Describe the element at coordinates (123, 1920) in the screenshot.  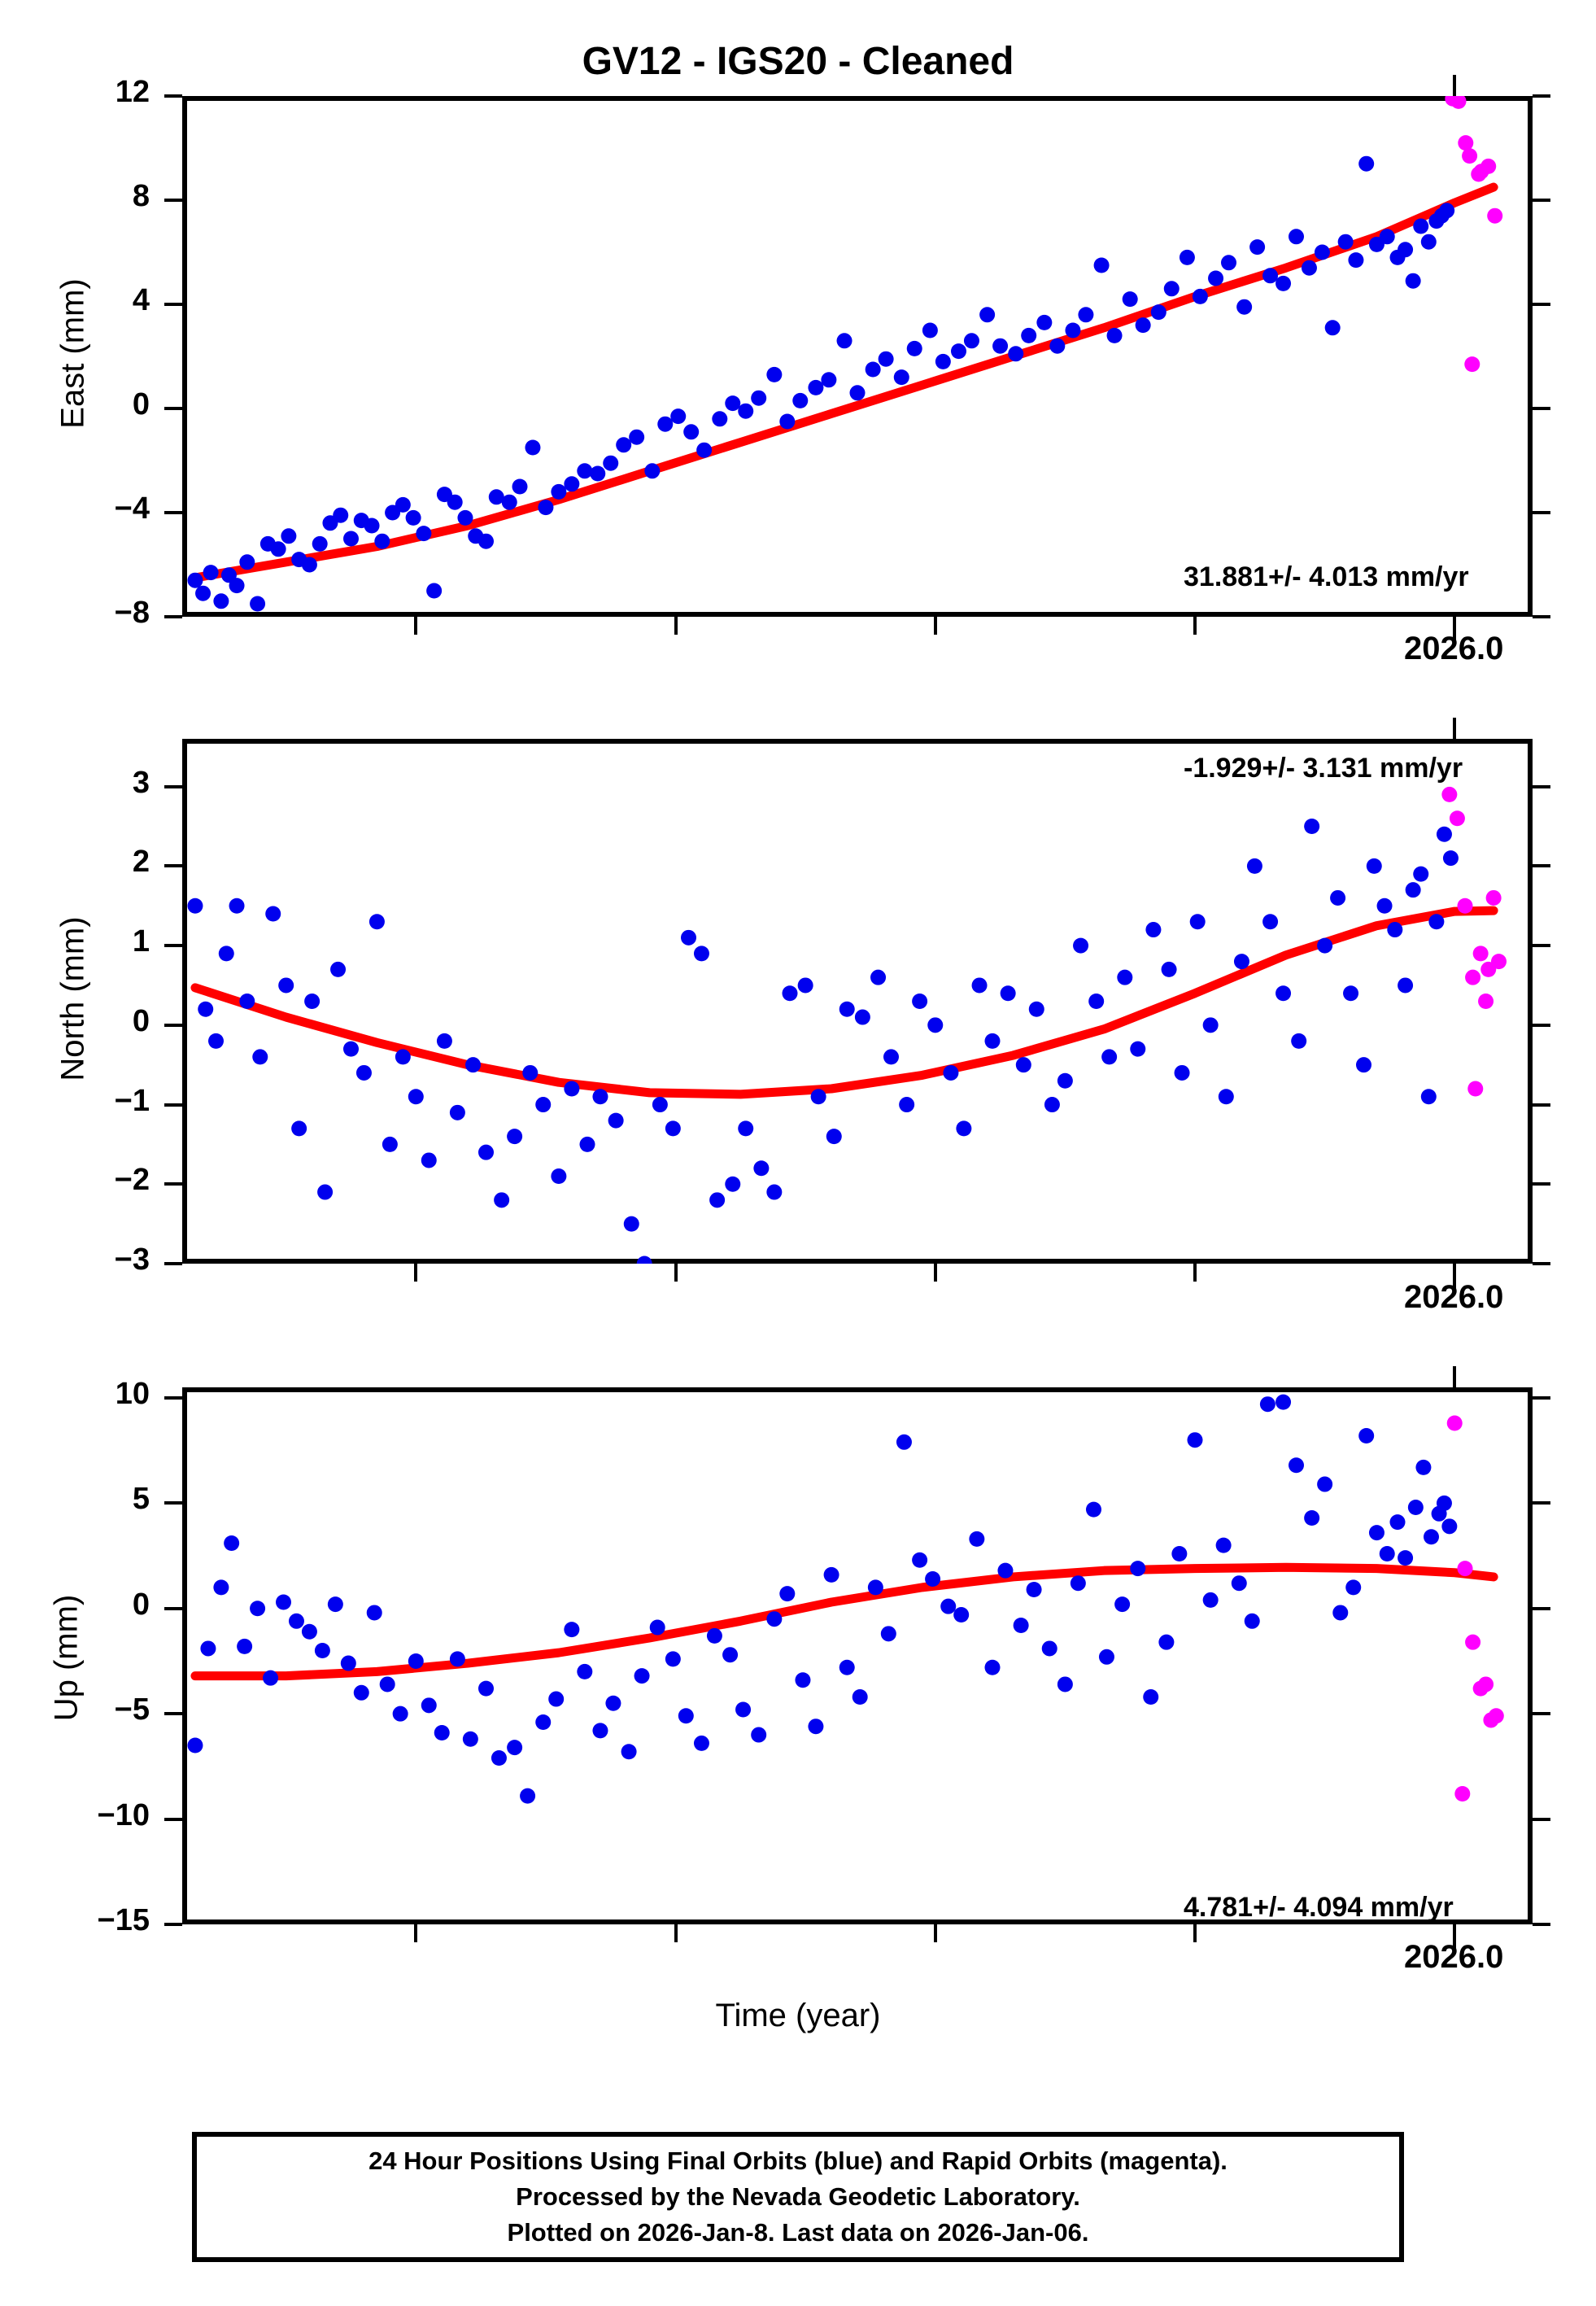
I see `y-axis-tick-label: −15` at that location.